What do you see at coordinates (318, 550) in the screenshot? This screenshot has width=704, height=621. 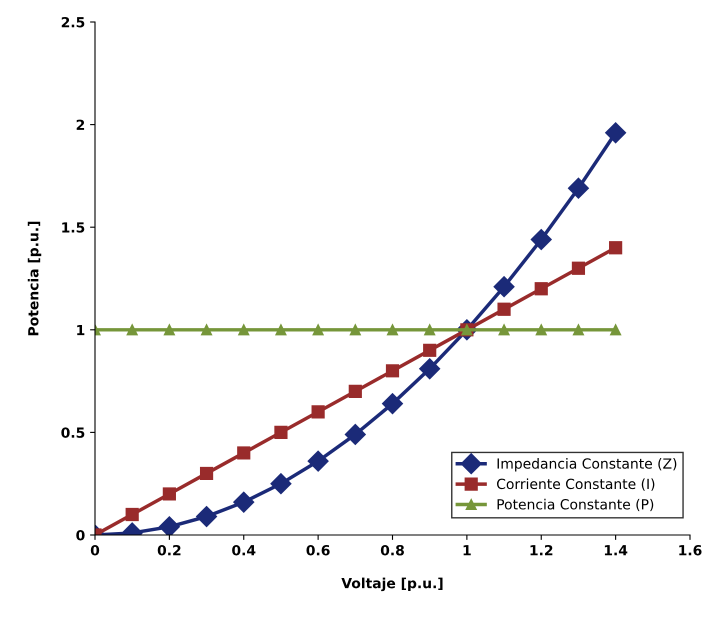 I see `x-tick-label: 0.6` at bounding box center [318, 550].